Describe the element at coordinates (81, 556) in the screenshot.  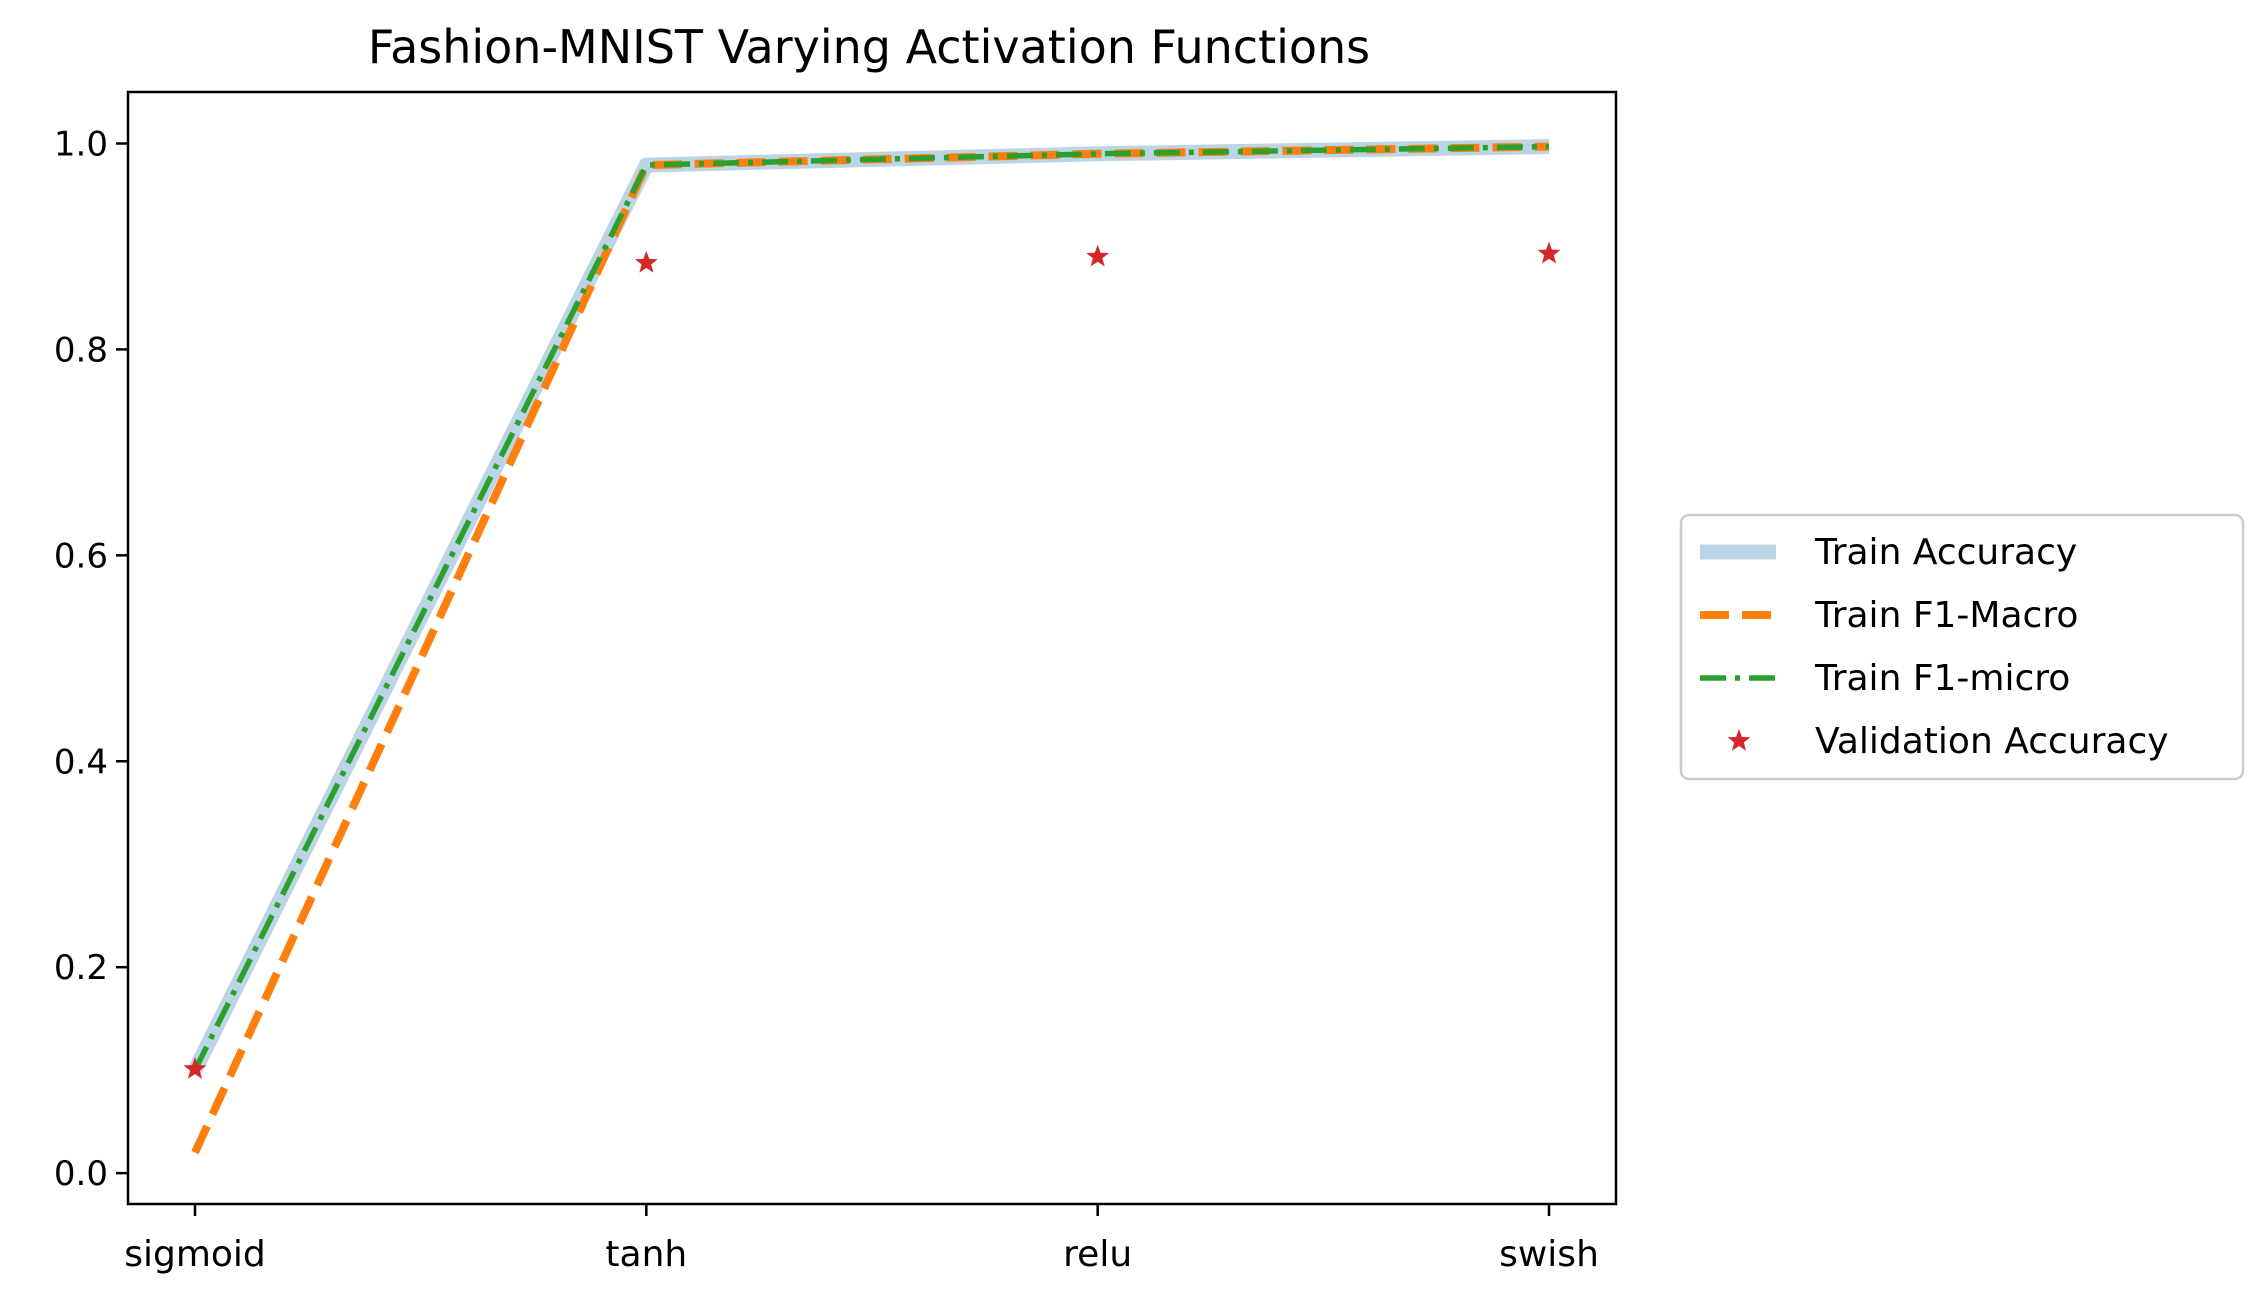
I see `y-tick-label: 0.6` at that location.